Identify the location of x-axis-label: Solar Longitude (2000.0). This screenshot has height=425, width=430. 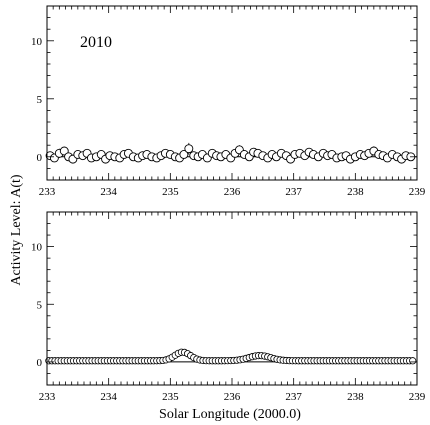
(230, 414).